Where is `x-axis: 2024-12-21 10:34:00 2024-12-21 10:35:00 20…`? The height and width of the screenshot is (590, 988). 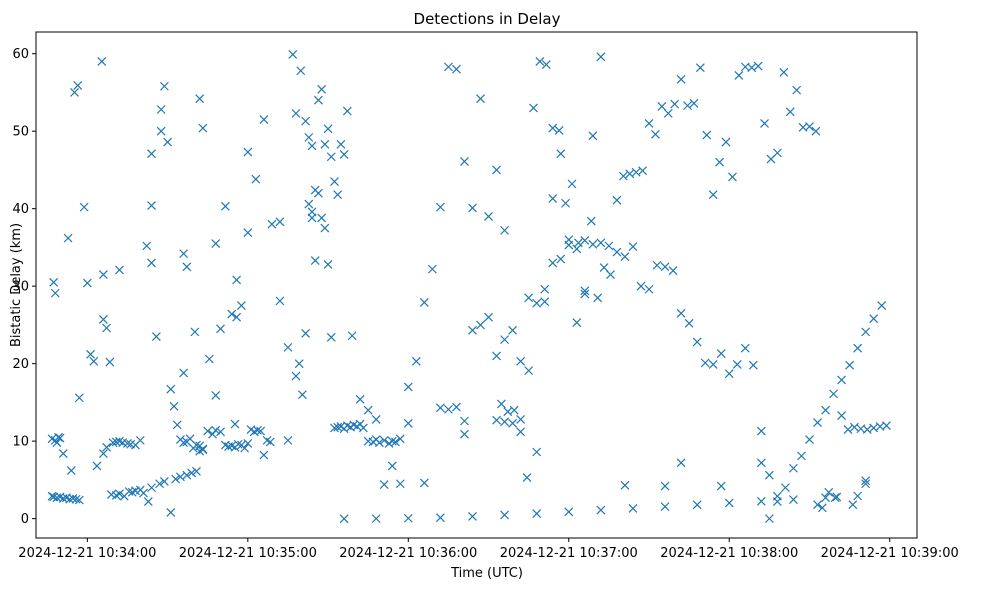
x-axis: 2024-12-21 10:34:00 2024-12-21 10:35:00 20… is located at coordinates (488, 549).